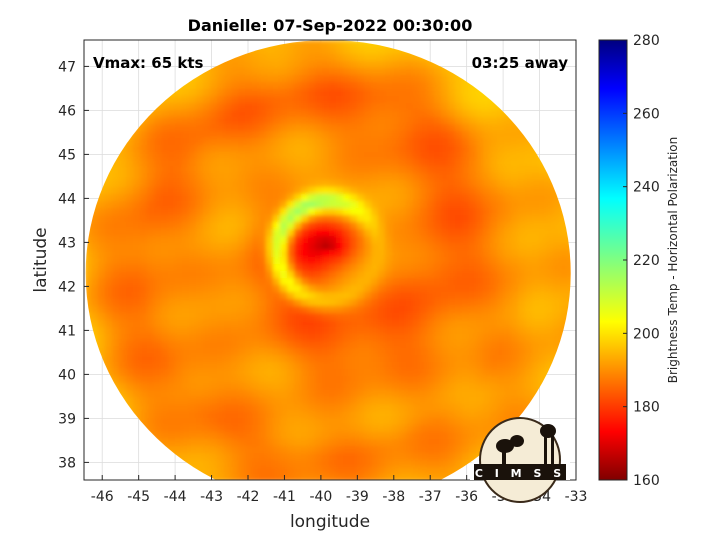 The height and width of the screenshot is (540, 720). I want to click on chart-title: Danielle: 07-Sep-2022 00:30:00, so click(330, 25).